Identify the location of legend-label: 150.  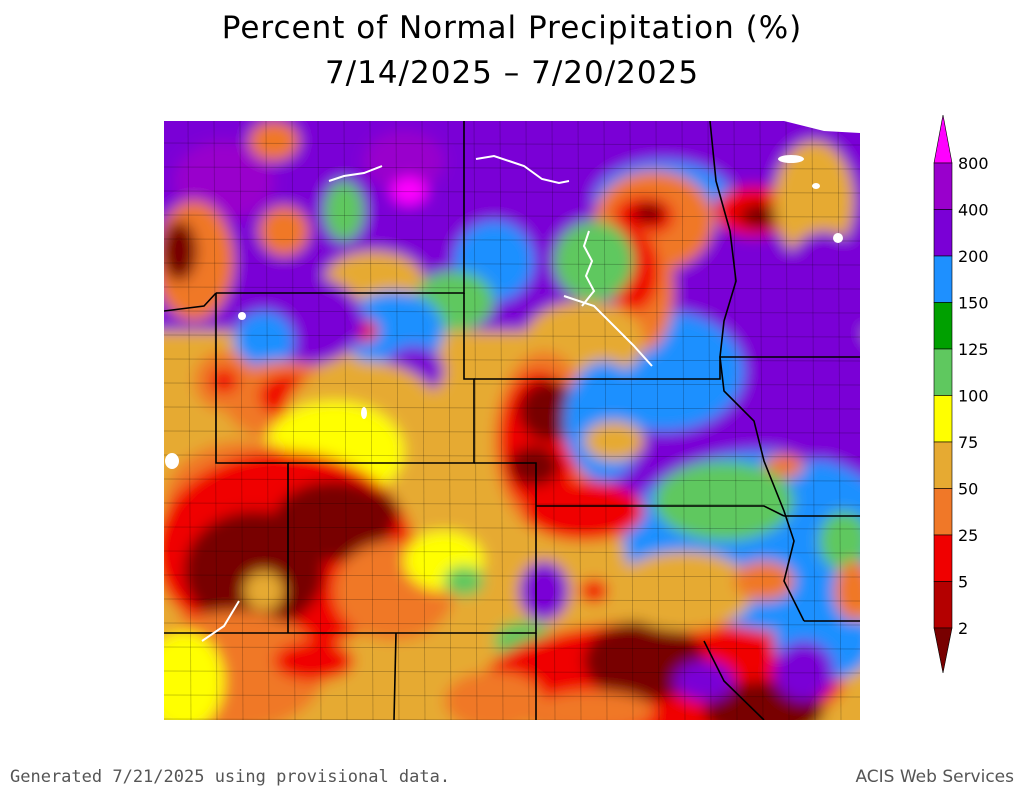
(973, 303).